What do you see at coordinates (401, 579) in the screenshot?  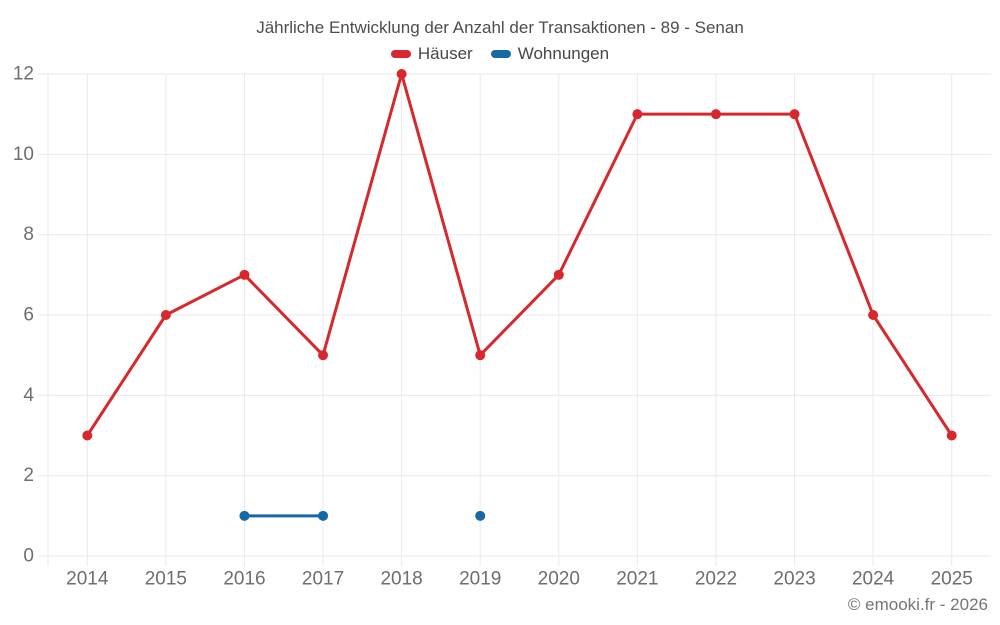 I see `x-axis-tick-label: 2018` at bounding box center [401, 579].